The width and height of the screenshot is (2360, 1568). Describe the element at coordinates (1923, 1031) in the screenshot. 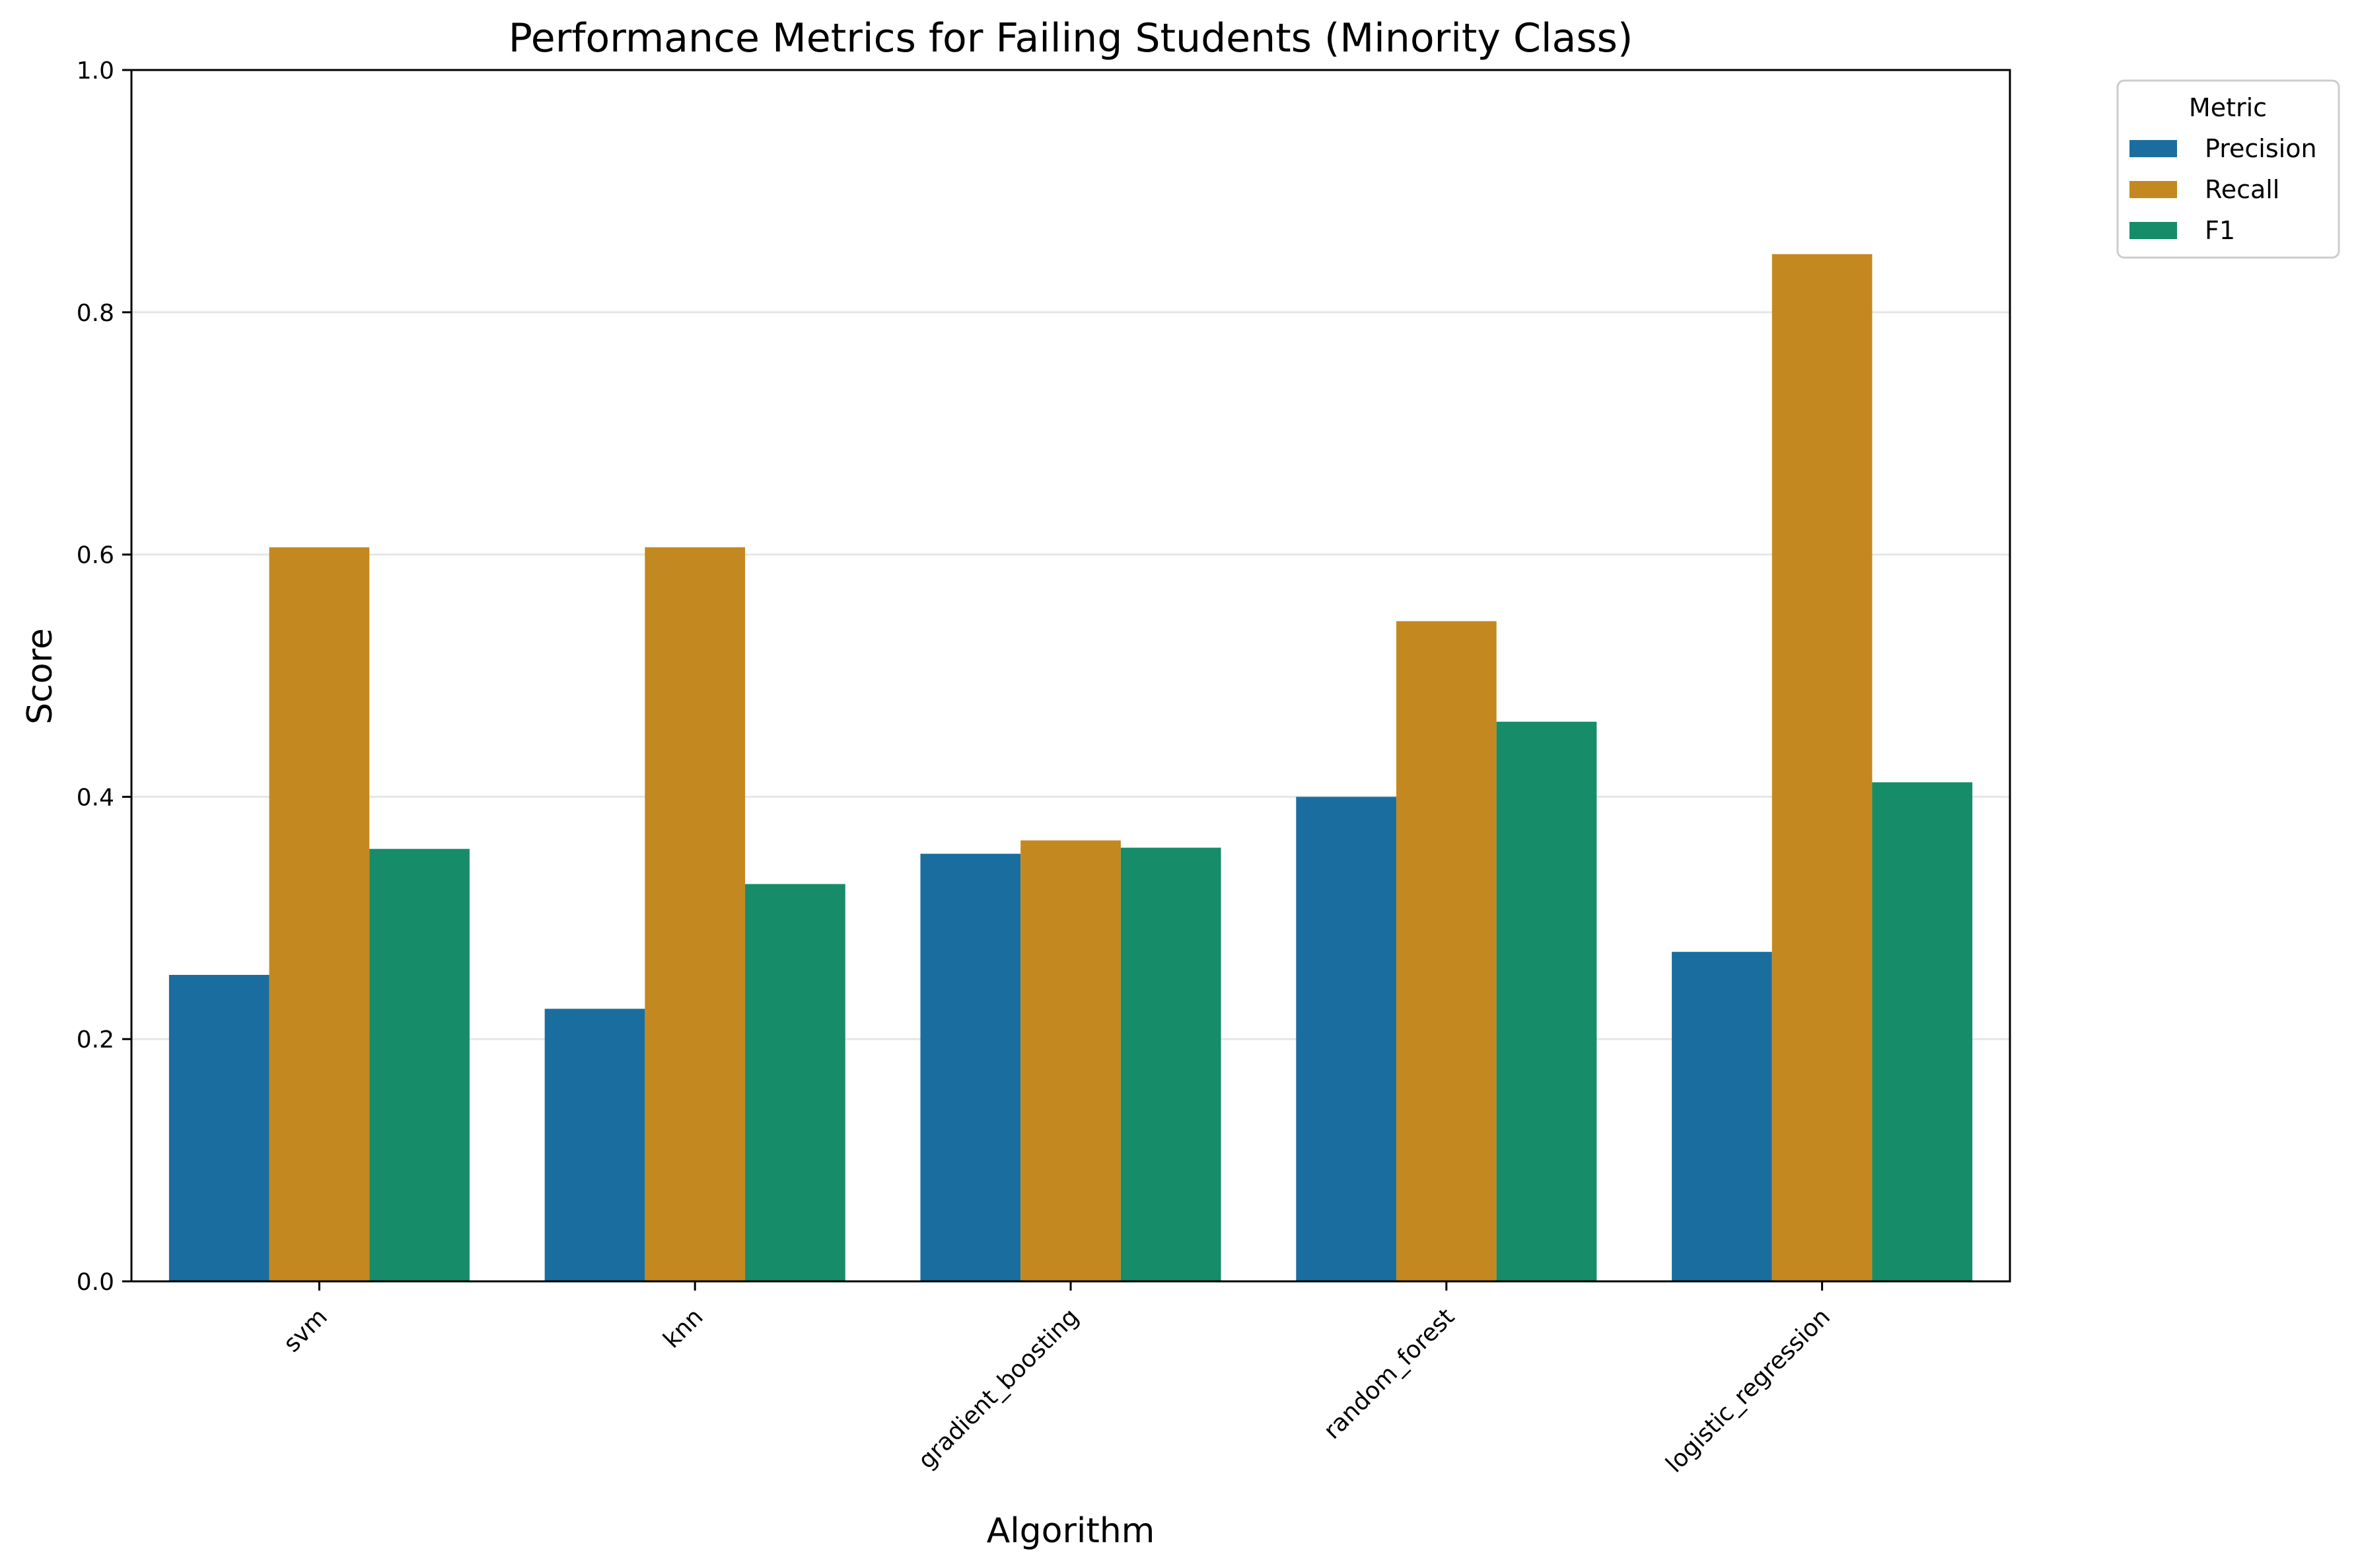

I see `bar-logistic_regression-f1` at that location.